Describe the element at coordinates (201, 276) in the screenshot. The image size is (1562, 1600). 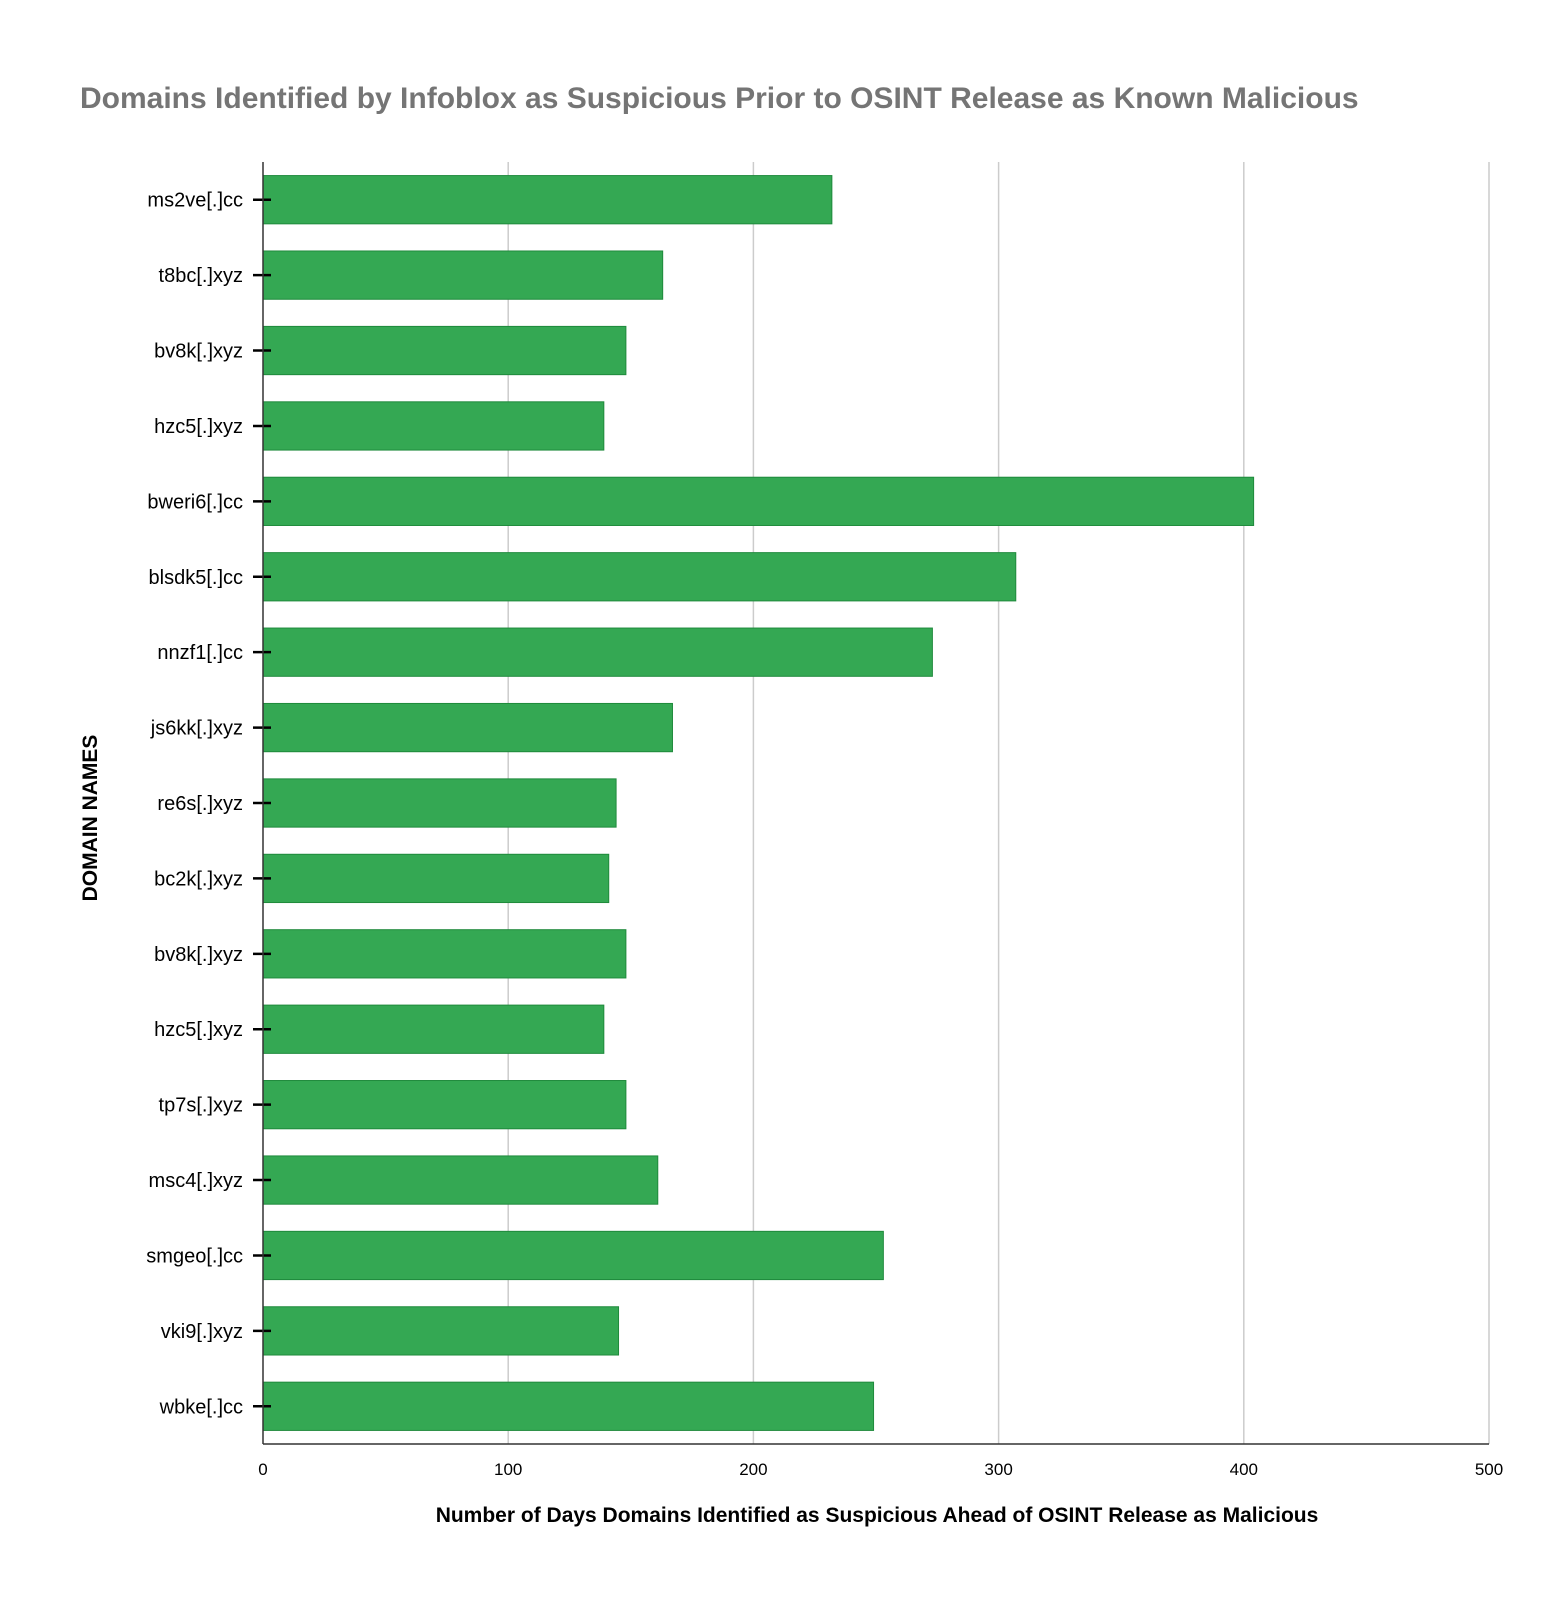
I see `category-label: t8bc[.]xyz` at that location.